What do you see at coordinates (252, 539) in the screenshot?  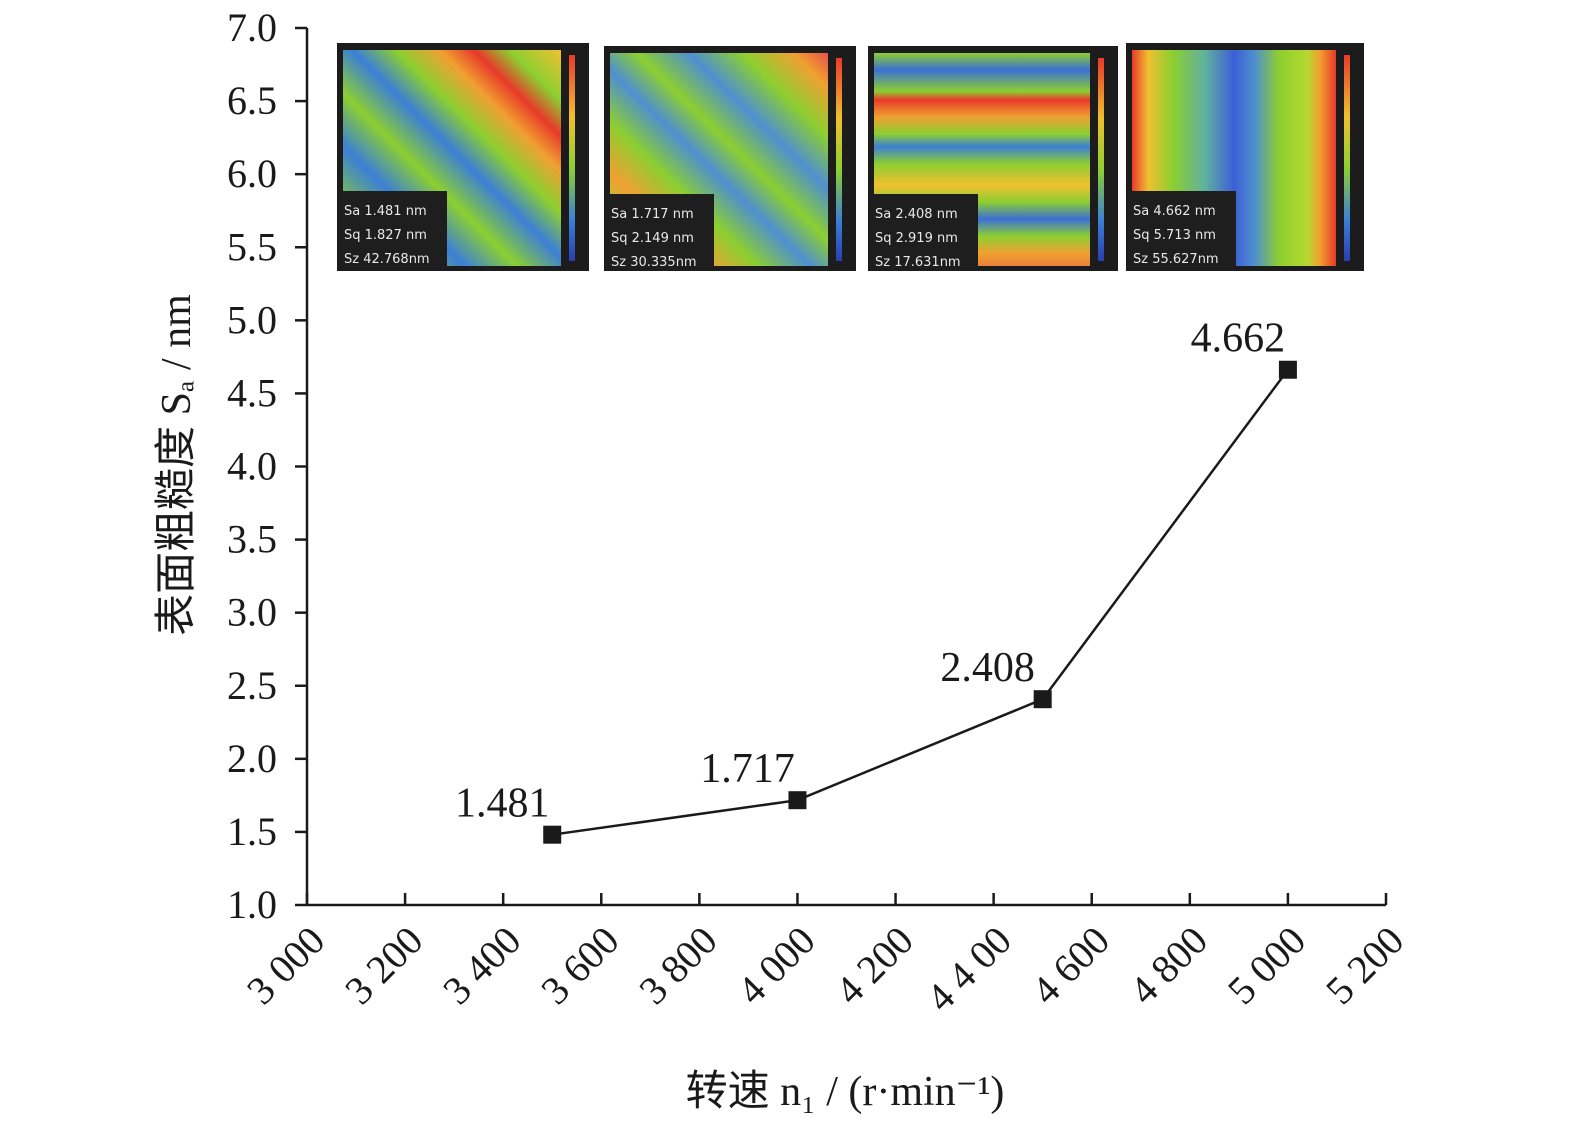 I see `y-tick-label: 3.5` at bounding box center [252, 539].